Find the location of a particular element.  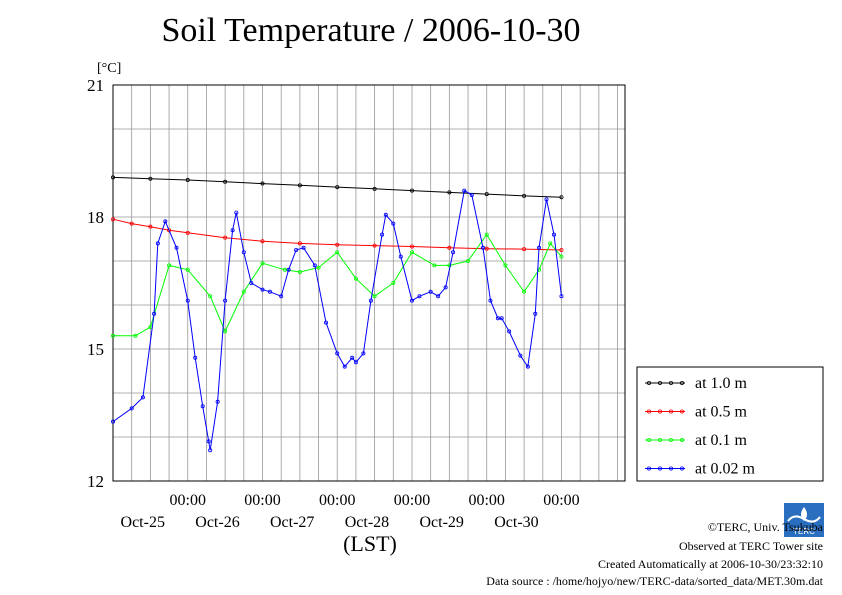

x-tick-date: Oct-29 is located at coordinates (442, 522).